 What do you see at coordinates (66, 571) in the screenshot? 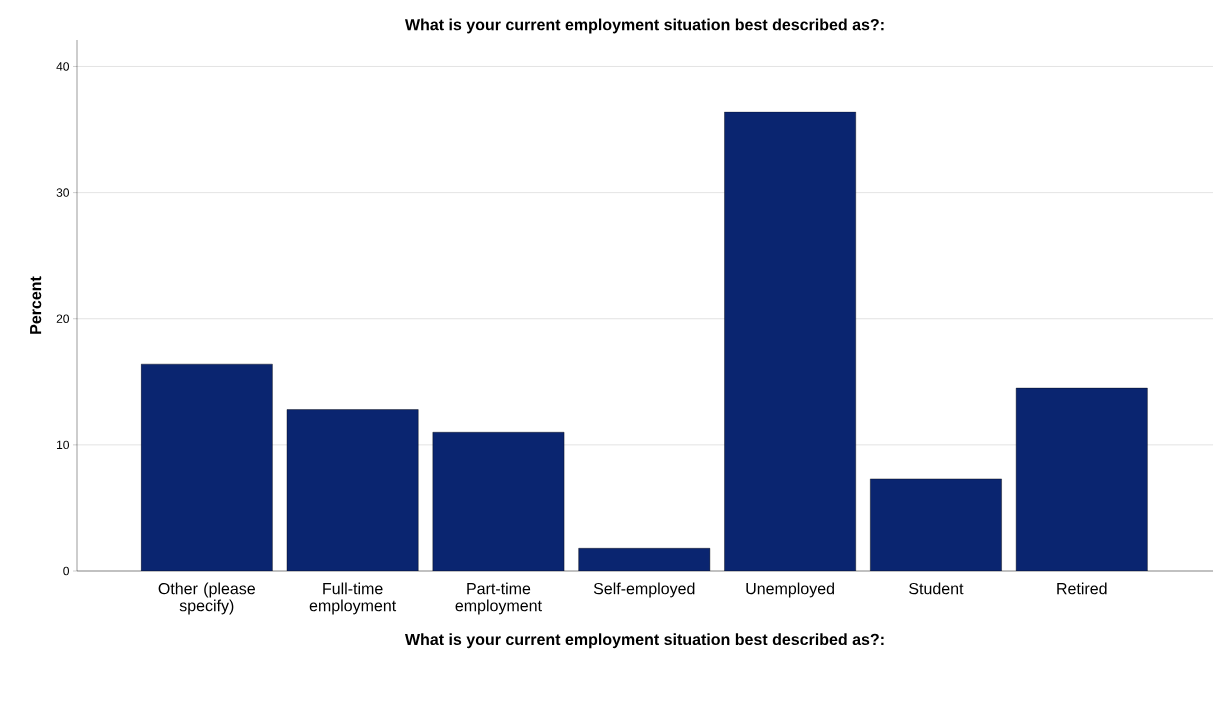
I see `y-tick-label: 0` at bounding box center [66, 571].